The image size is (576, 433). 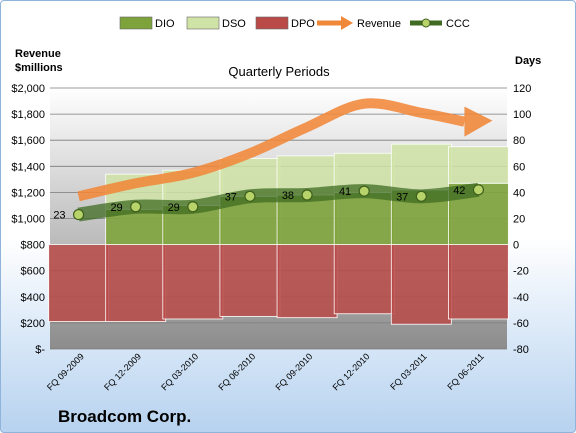 What do you see at coordinates (39, 68) in the screenshot?
I see `left-axis-title-line2: $millions` at bounding box center [39, 68].